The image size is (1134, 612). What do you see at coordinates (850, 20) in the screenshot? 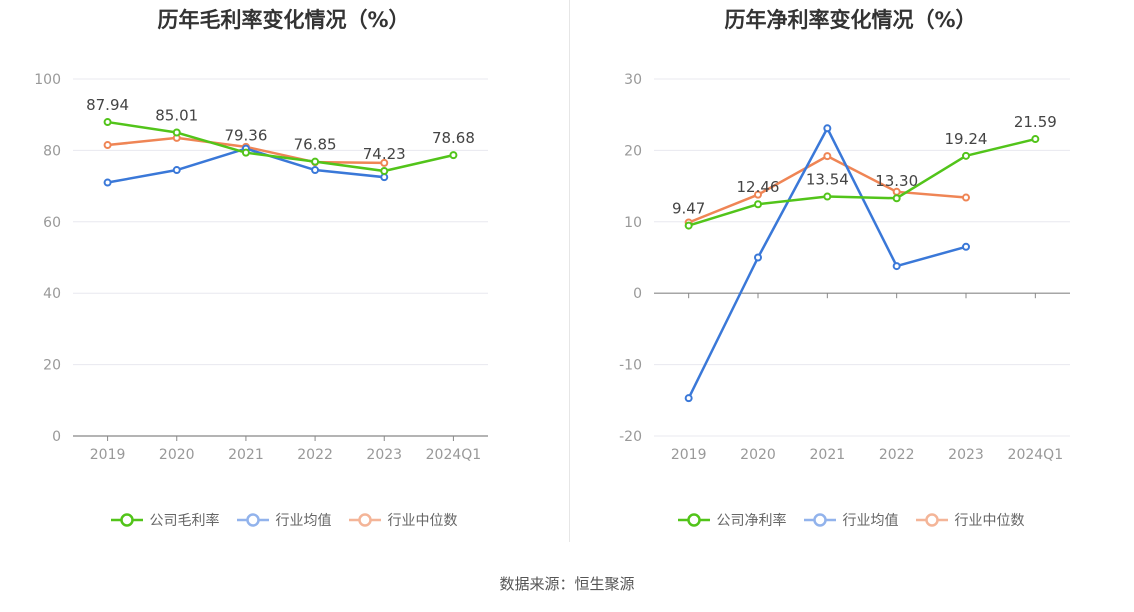
I see `net-margin-chart-title: 历年净利率变化情况（%）` at bounding box center [850, 20].